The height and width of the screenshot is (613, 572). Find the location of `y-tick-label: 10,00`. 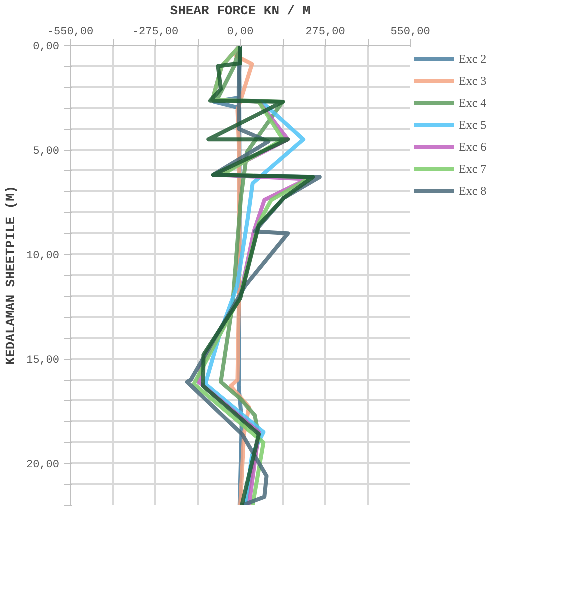

y-tick-label: 10,00 is located at coordinates (43, 256).